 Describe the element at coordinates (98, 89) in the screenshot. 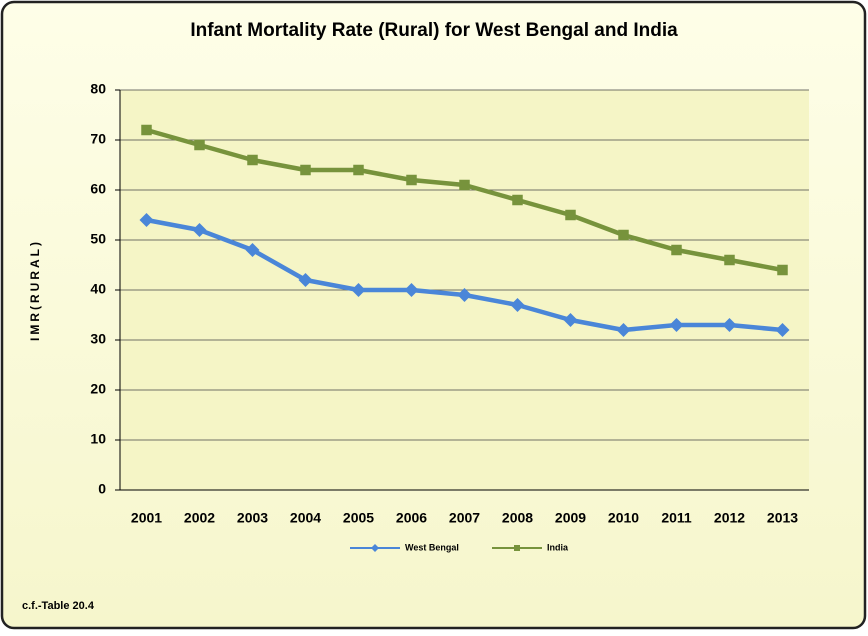

I see `y-tick-label: 80` at that location.